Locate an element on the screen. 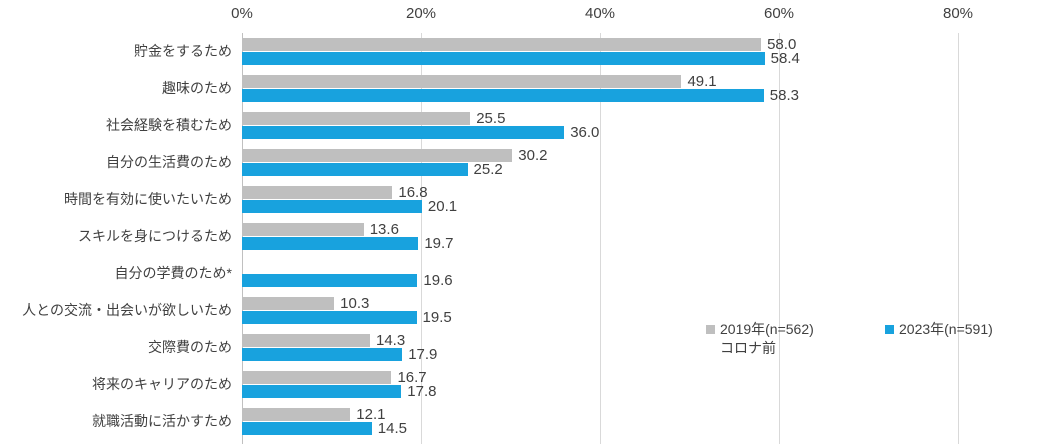 The width and height of the screenshot is (1060, 447). value-label-2019: 12.1 is located at coordinates (371, 414).